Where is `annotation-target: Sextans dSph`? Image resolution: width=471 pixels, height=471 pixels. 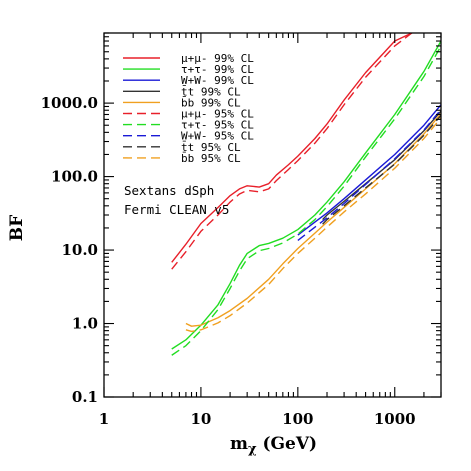
annotation-target: Sextans dSph is located at coordinates (169, 190).